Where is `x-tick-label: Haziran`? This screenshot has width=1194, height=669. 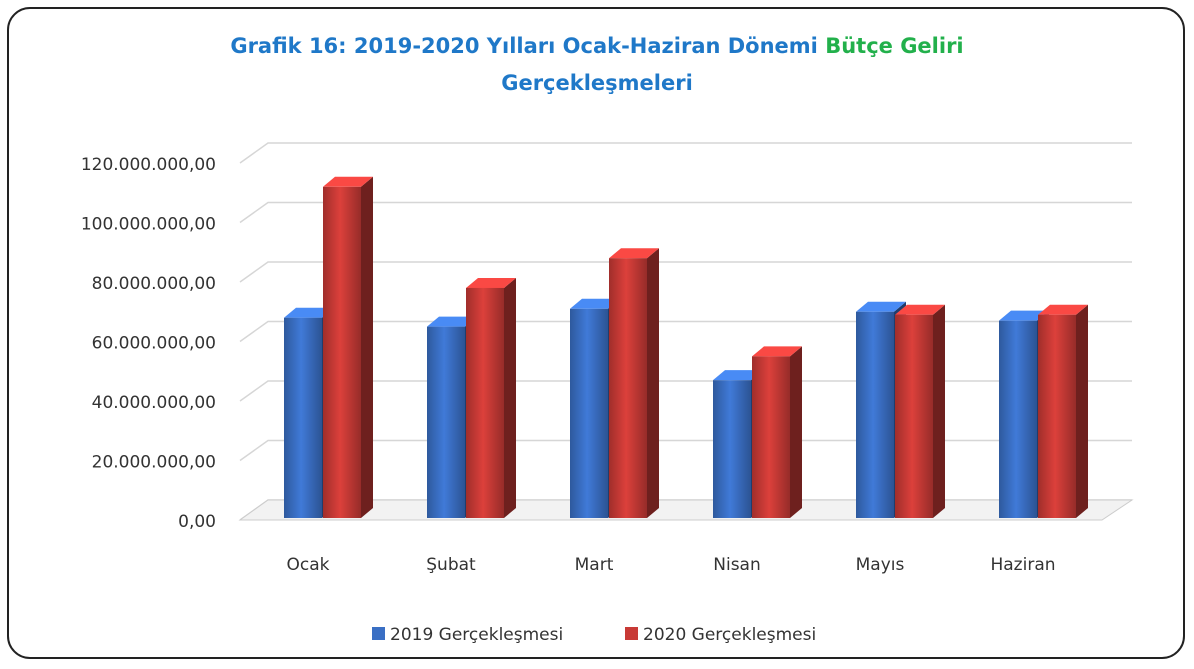
x-tick-label: Haziran is located at coordinates (1022, 565).